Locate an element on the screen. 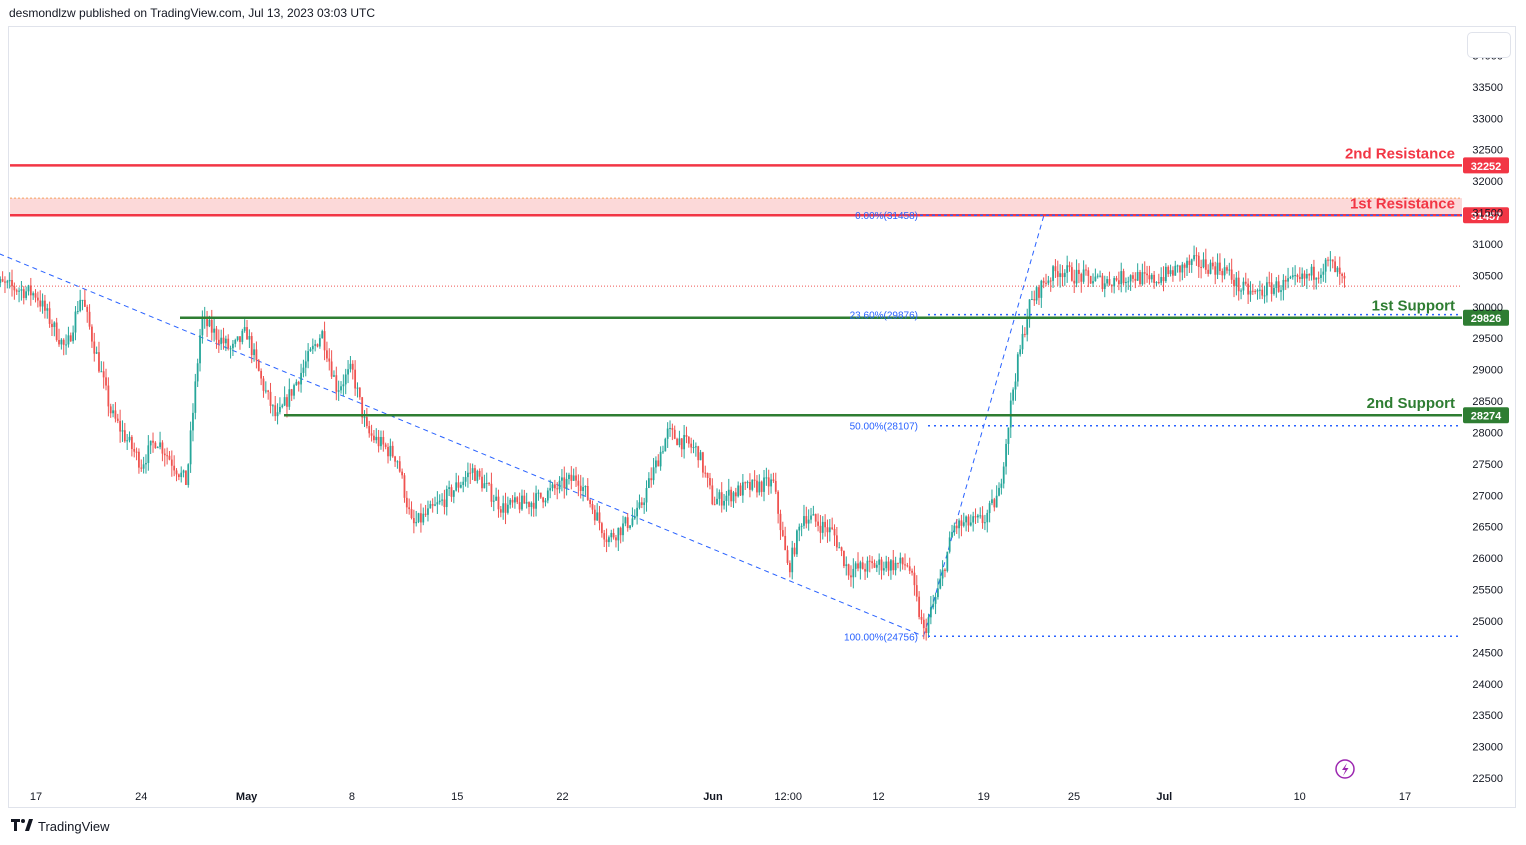  lightning-icon is located at coordinates (1345, 769).